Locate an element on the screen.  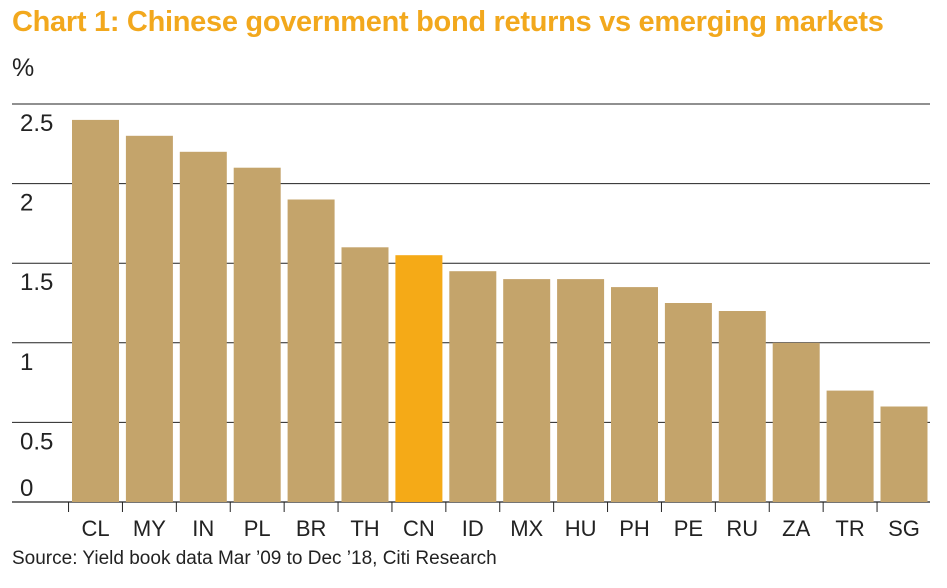
x-tick-label-ph: PH is located at coordinates (634, 528).